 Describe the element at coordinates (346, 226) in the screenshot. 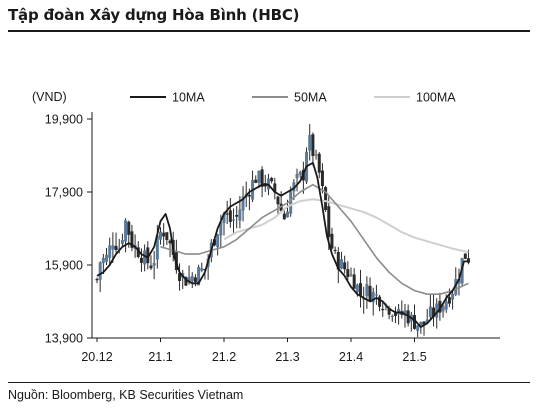

I see `ma100-line` at that location.